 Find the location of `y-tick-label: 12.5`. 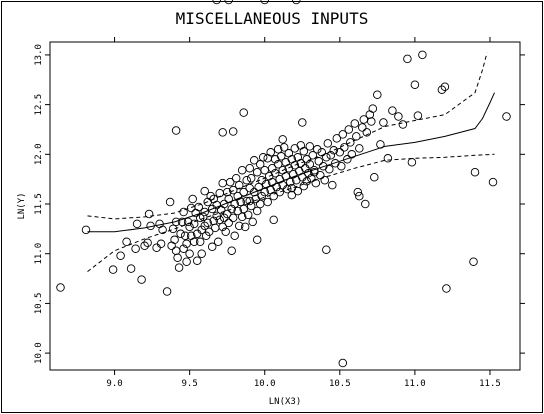

y-tick-label: 12.5 is located at coordinates (39, 105).